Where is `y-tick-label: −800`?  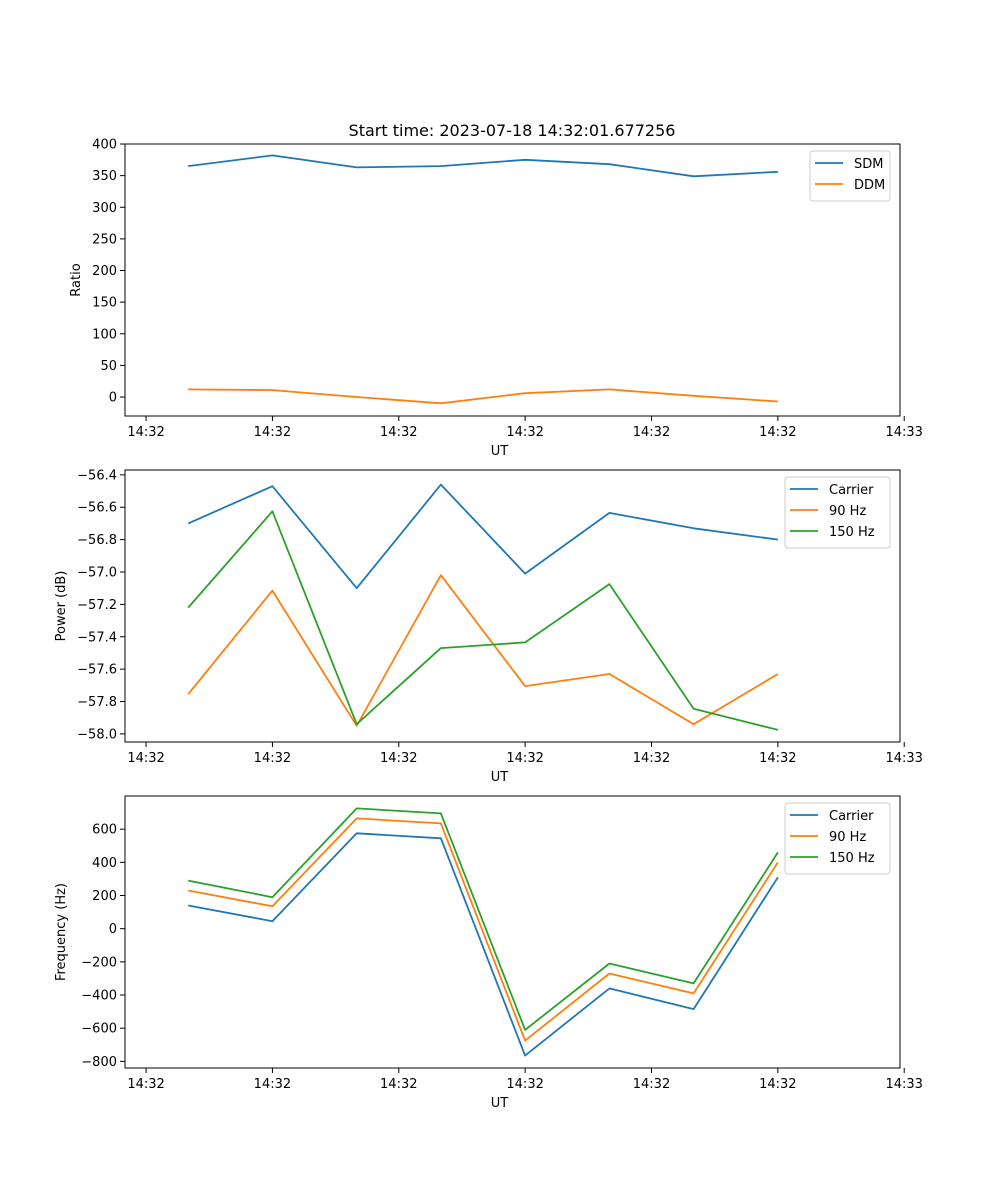
y-tick-label: −800 is located at coordinates (99, 1062).